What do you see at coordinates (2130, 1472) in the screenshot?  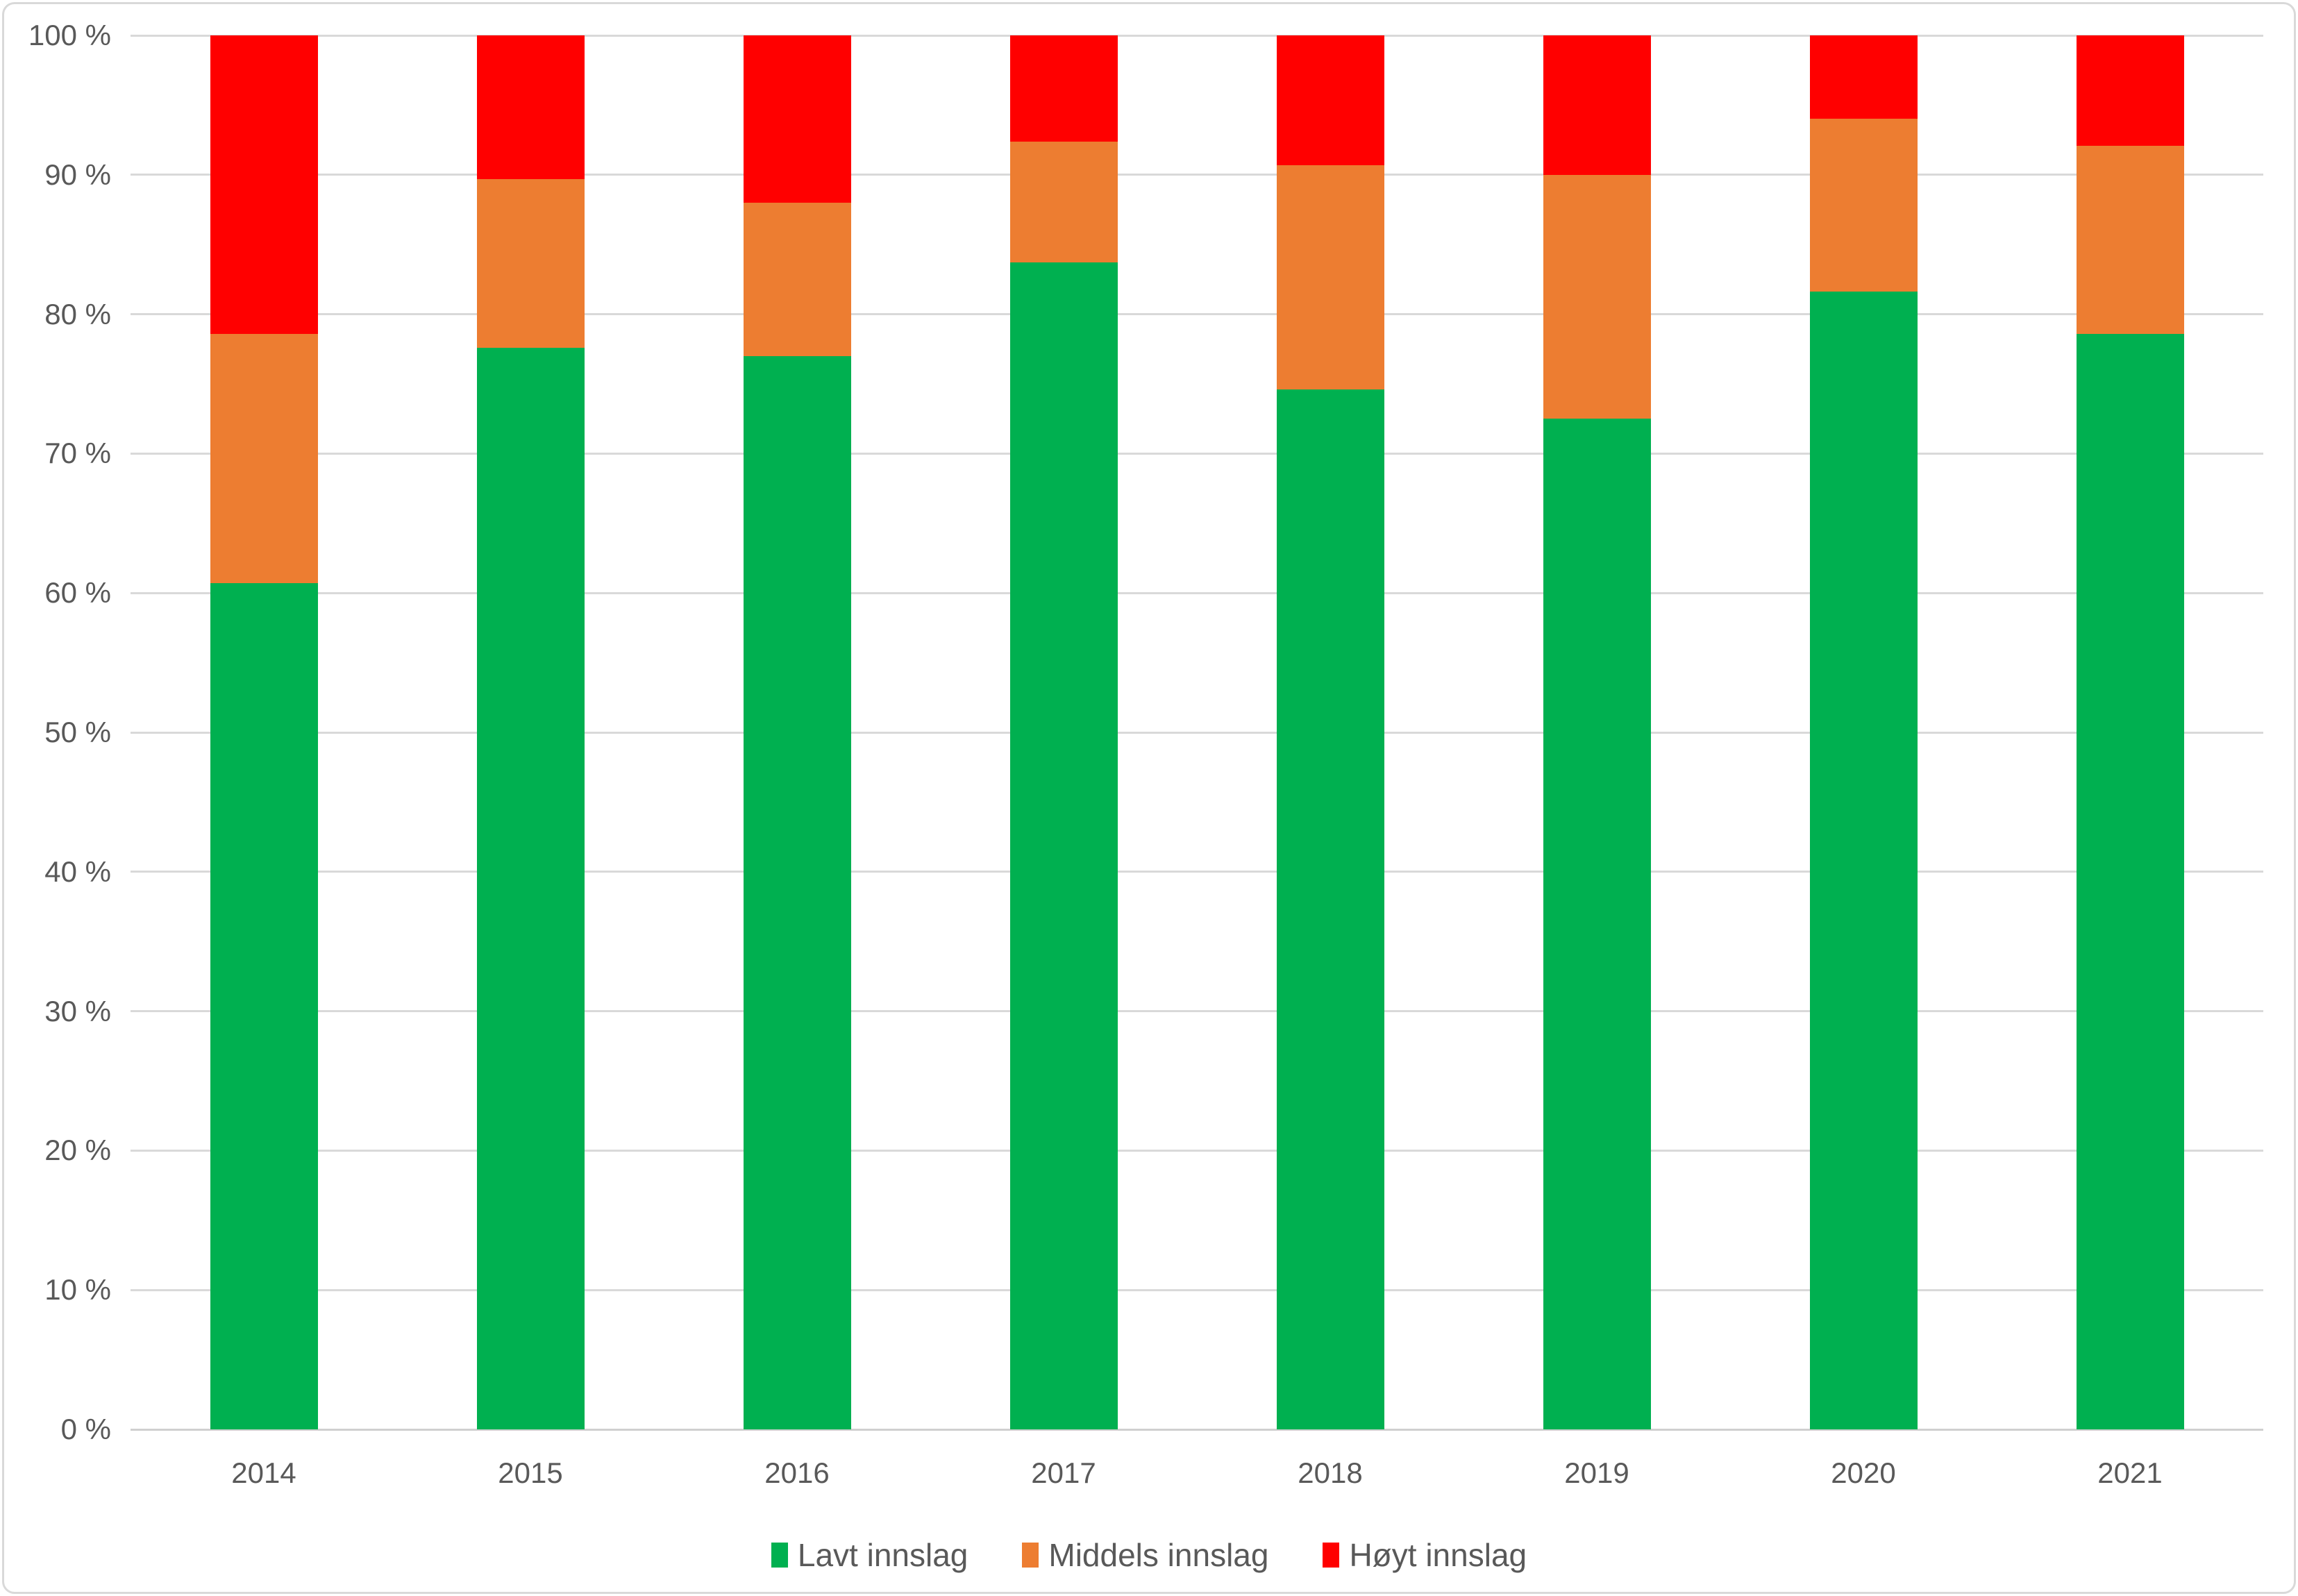 I see `x-axis-category-label-2021: 2021` at bounding box center [2130, 1472].